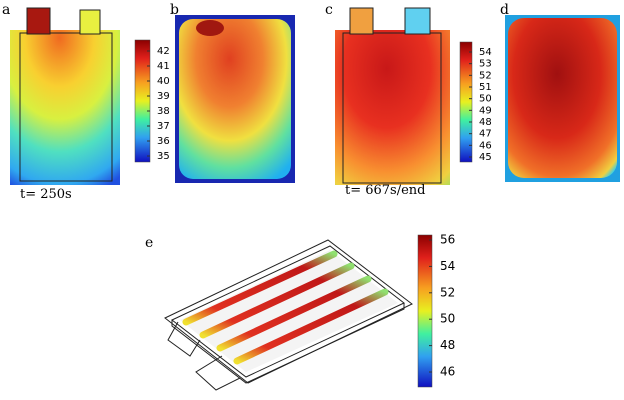 Image resolution: width=624 pixels, height=400 pixels. What do you see at coordinates (285, 307) in the screenshot?
I see `cooling-strip` at bounding box center [285, 307].